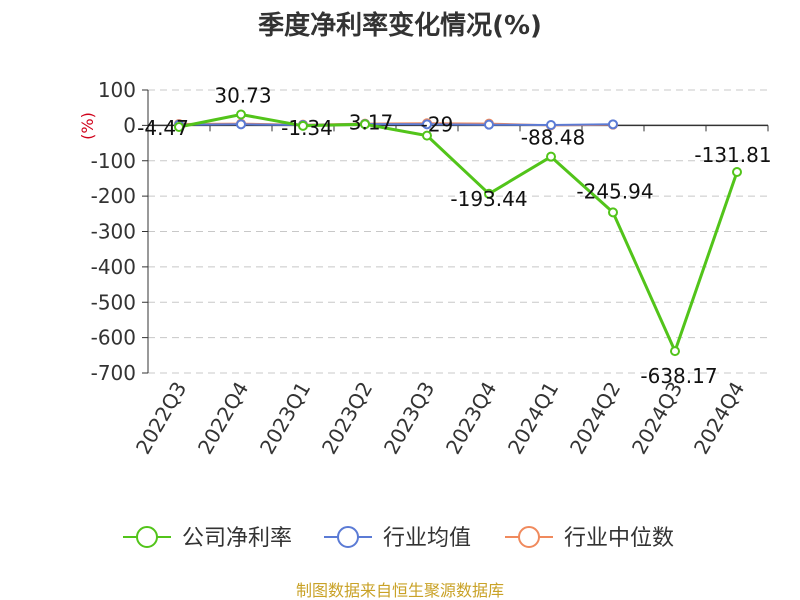  I want to click on legend: 公司净利率 行业均值 行业中位数, so click(398, 538).